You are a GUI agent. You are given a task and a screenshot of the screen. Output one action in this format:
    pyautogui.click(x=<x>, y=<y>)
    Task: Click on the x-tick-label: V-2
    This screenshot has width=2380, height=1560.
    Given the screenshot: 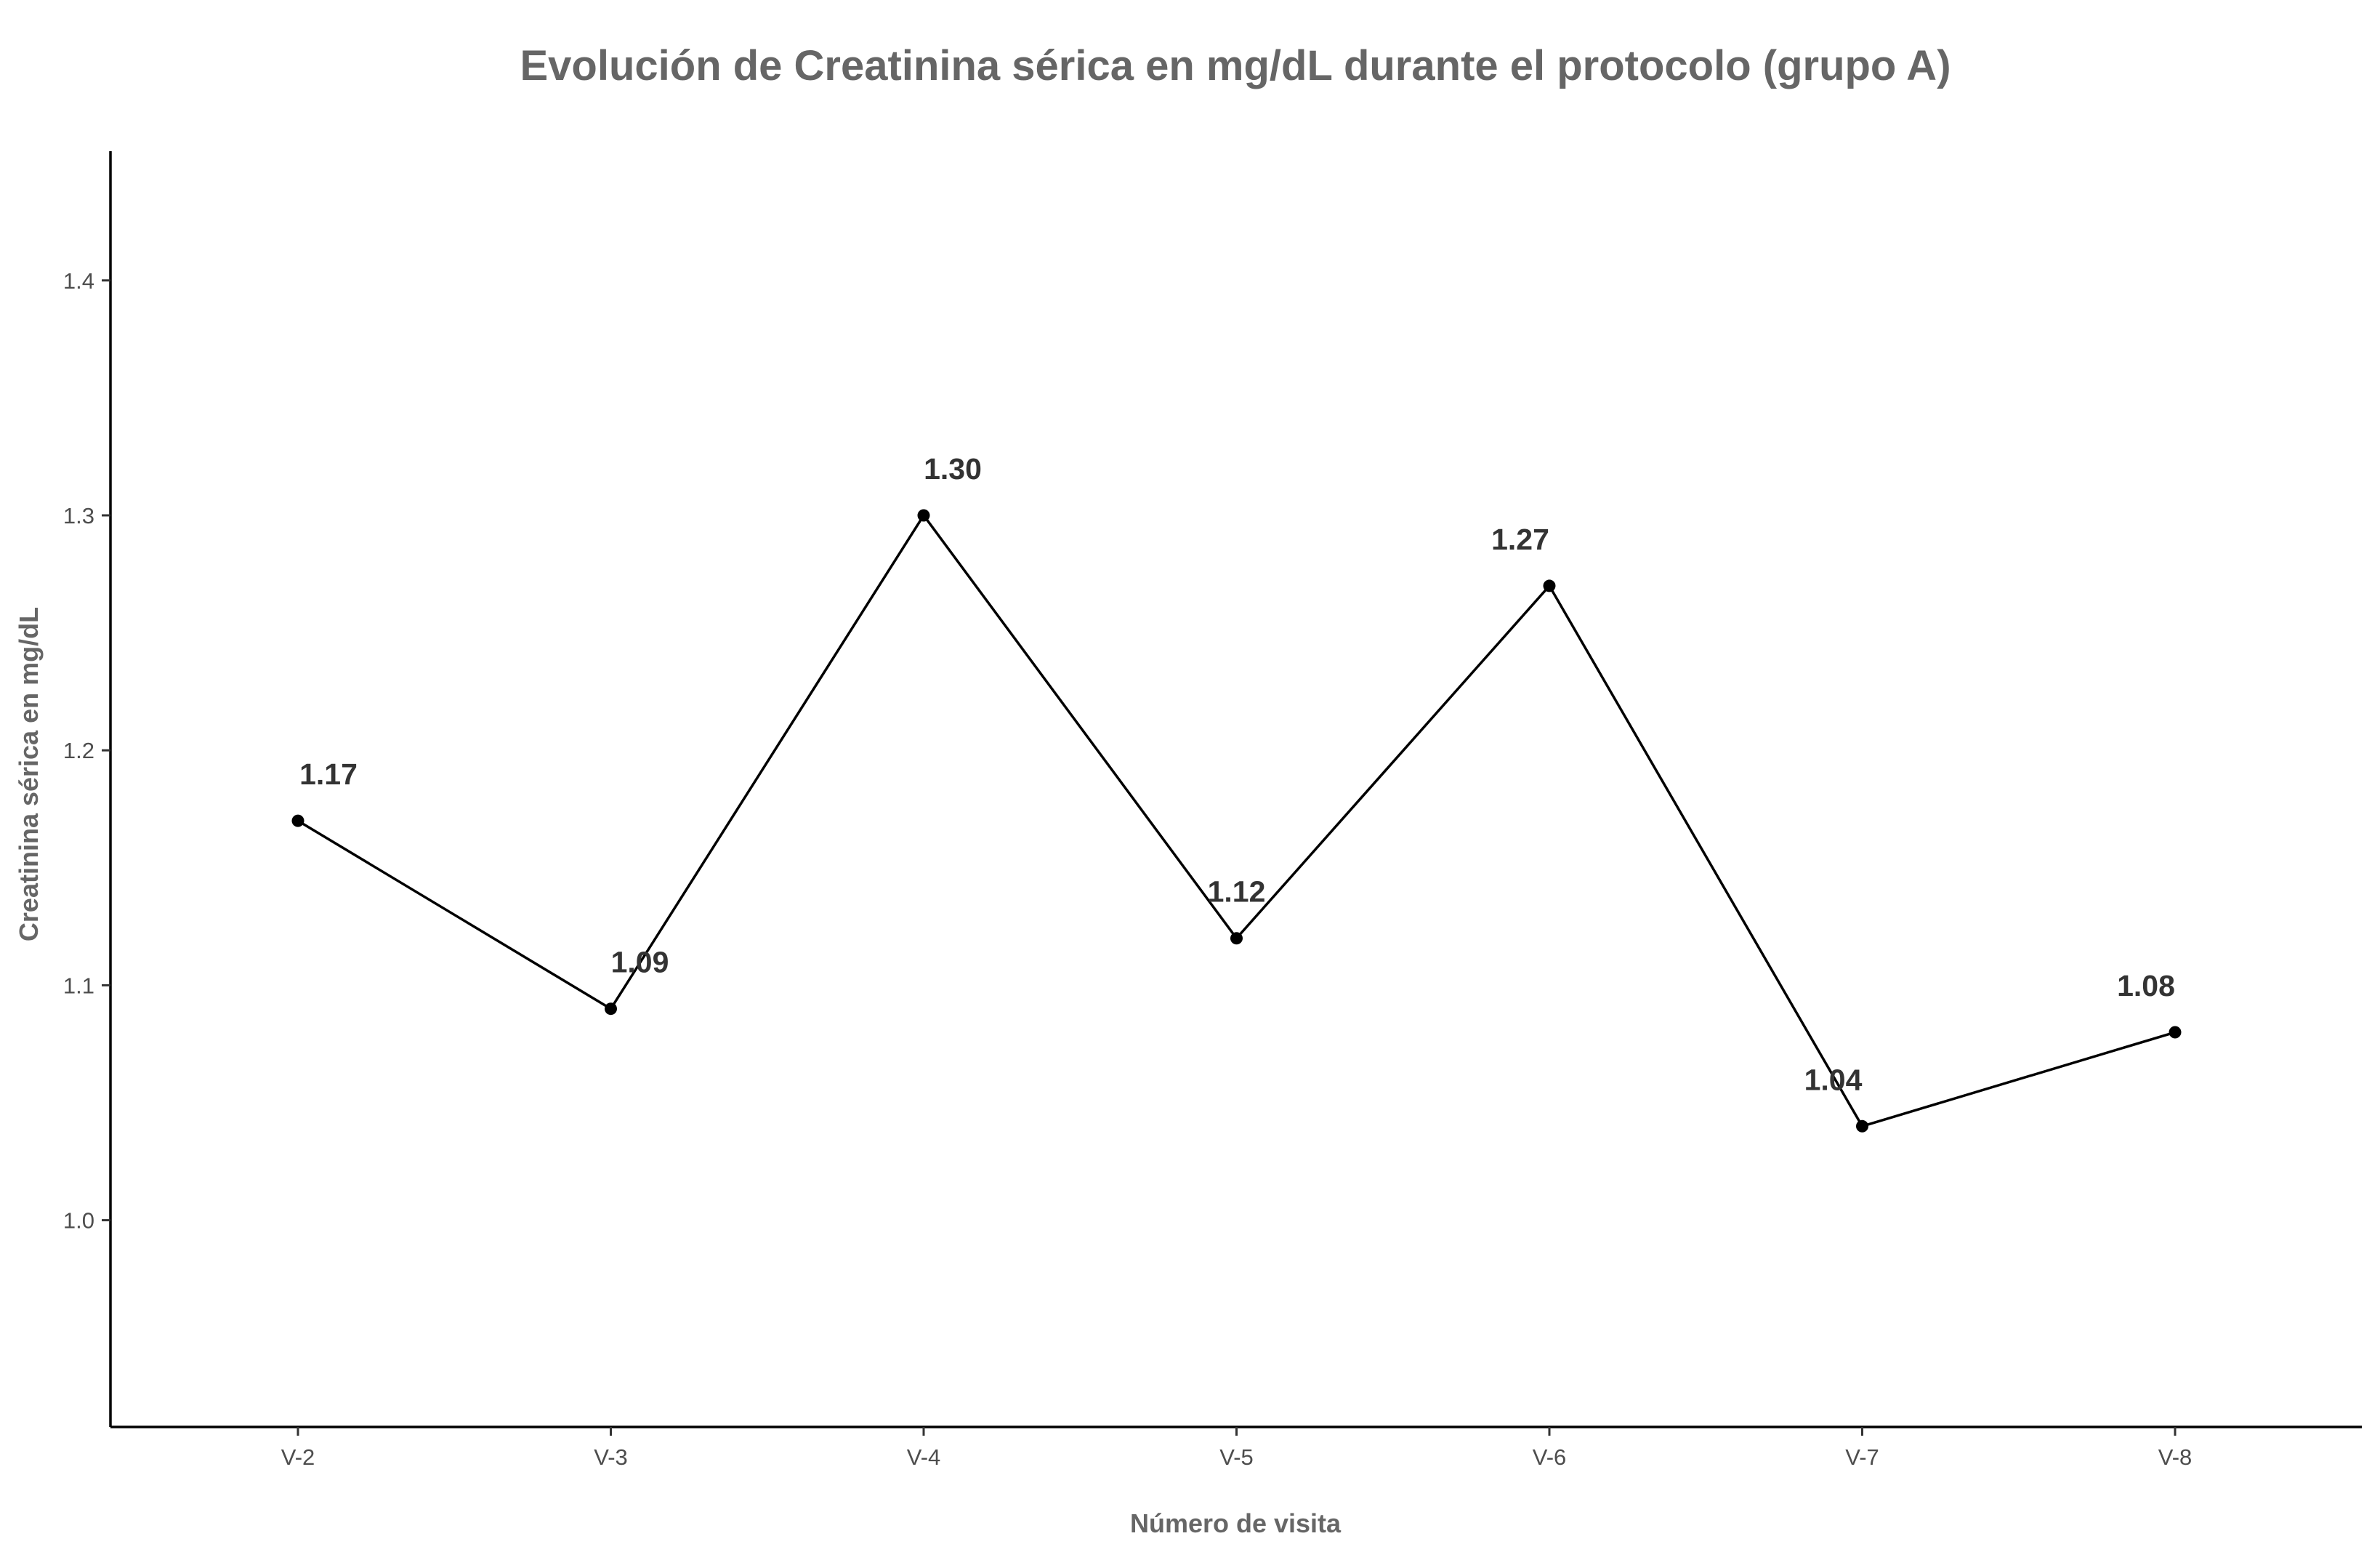 What is the action you would take?
    pyautogui.click(x=298, y=1457)
    